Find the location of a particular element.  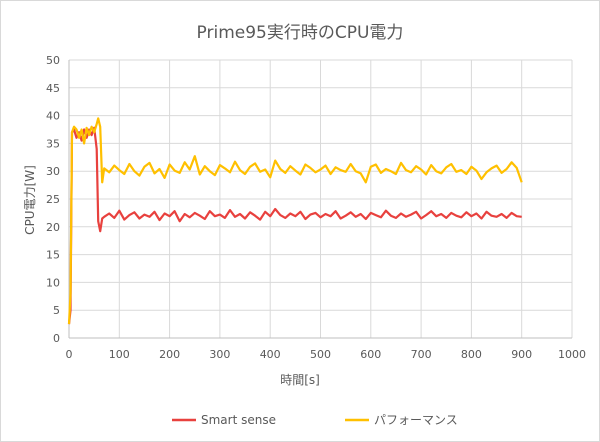

x-tick-label: 900 is located at coordinates (521, 354).